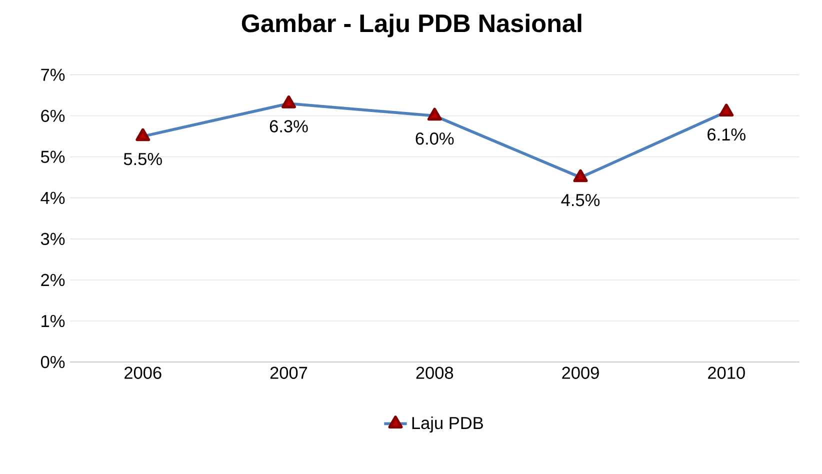 This screenshot has height=474, width=822. What do you see at coordinates (435, 373) in the screenshot?
I see `x-tick-label: 2008` at bounding box center [435, 373].